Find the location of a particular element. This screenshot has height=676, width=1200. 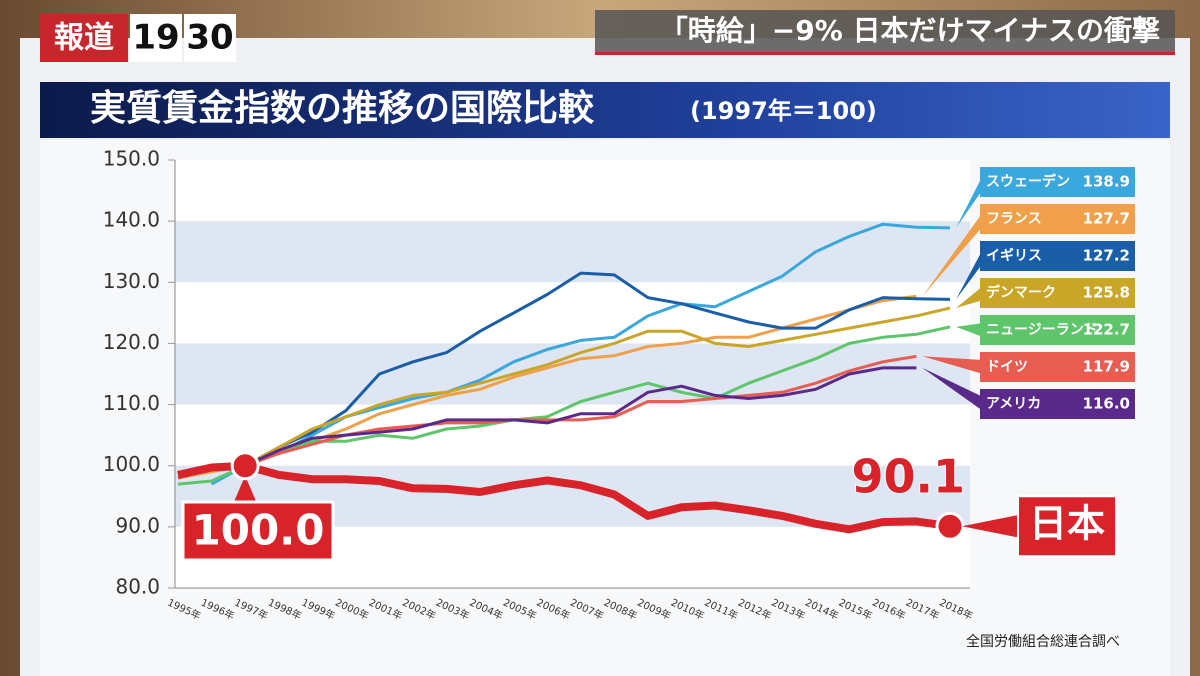

y-tick-label: 80.0 is located at coordinates (137, 587).